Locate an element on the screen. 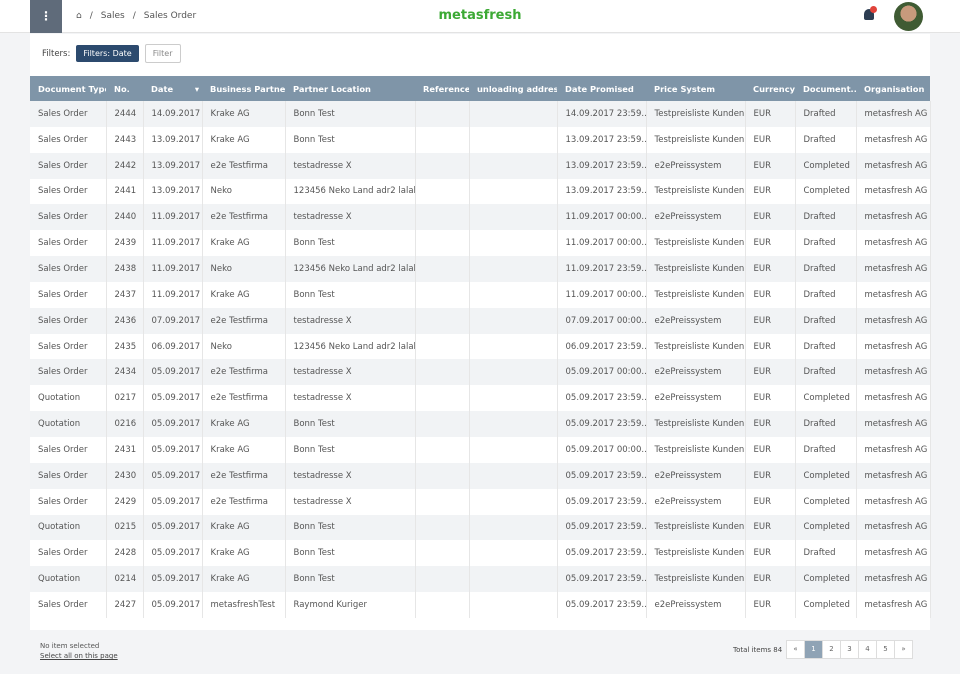  cell: Raymond Kuriger is located at coordinates (350, 605).